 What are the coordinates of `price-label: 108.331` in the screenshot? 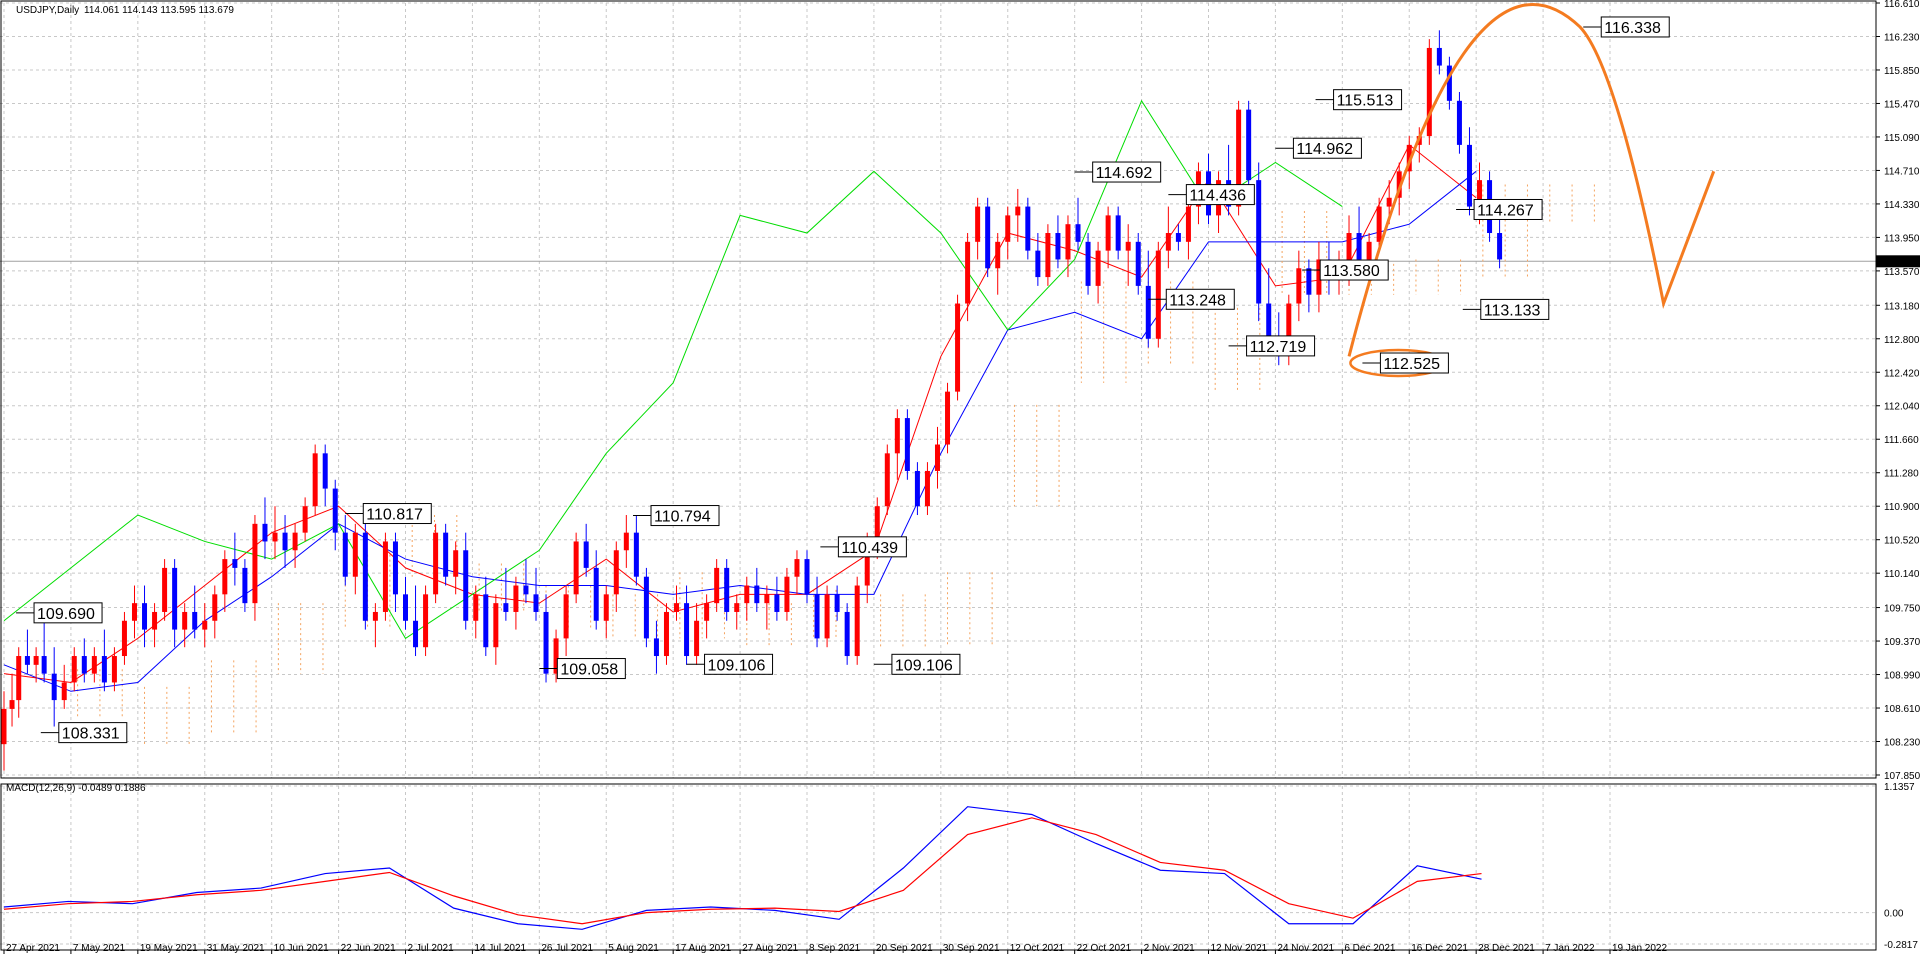 It's located at (91, 734).